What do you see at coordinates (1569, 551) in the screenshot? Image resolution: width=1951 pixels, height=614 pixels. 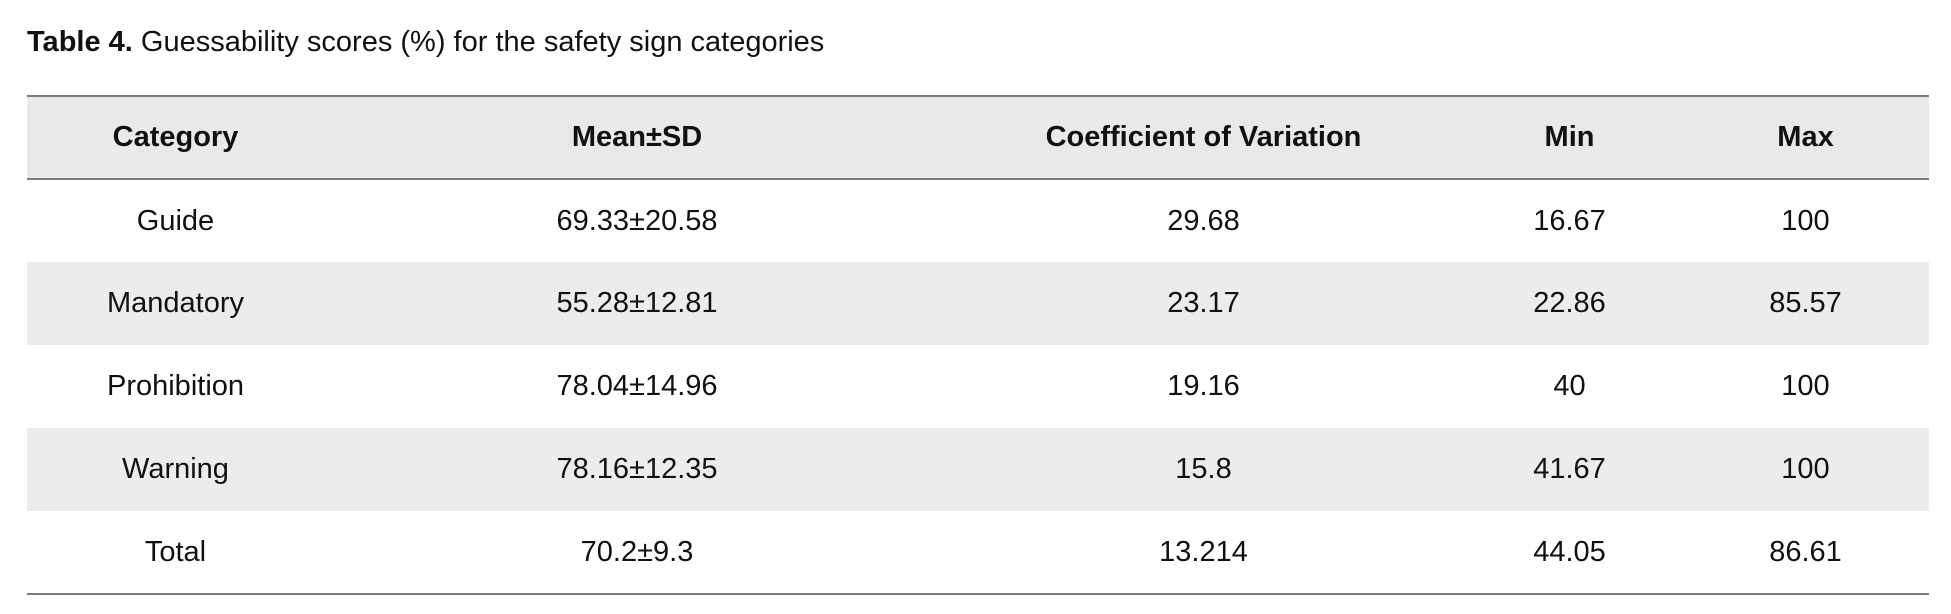 I see `cell-min: 44.05` at bounding box center [1569, 551].